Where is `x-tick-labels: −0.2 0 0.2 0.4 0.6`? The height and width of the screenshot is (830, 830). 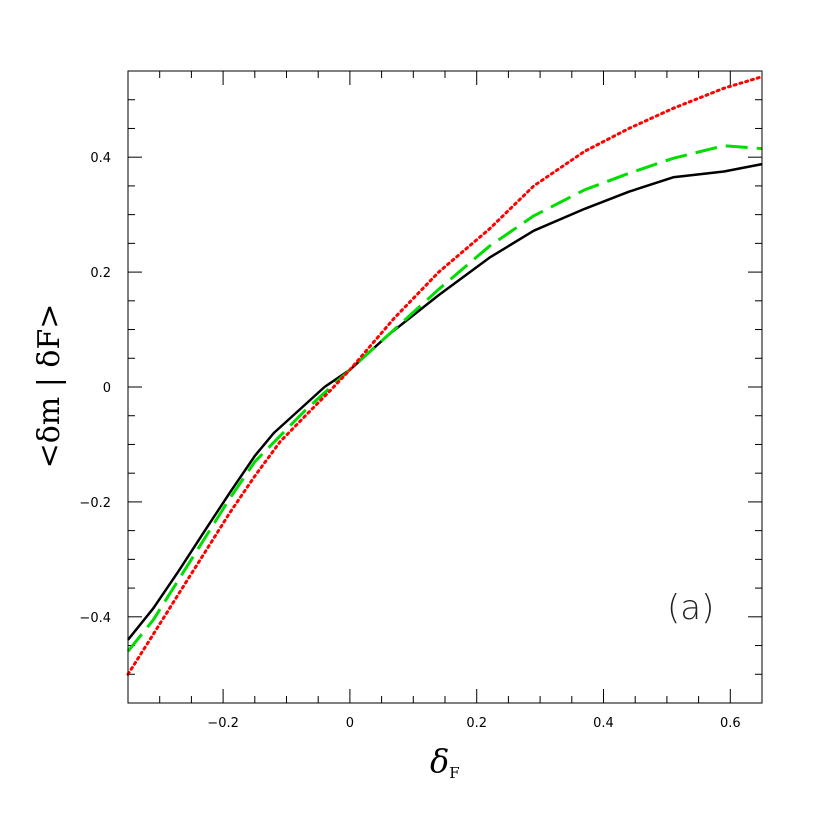
x-tick-labels: −0.2 0 0.2 0.4 0.6 is located at coordinates (473, 723).